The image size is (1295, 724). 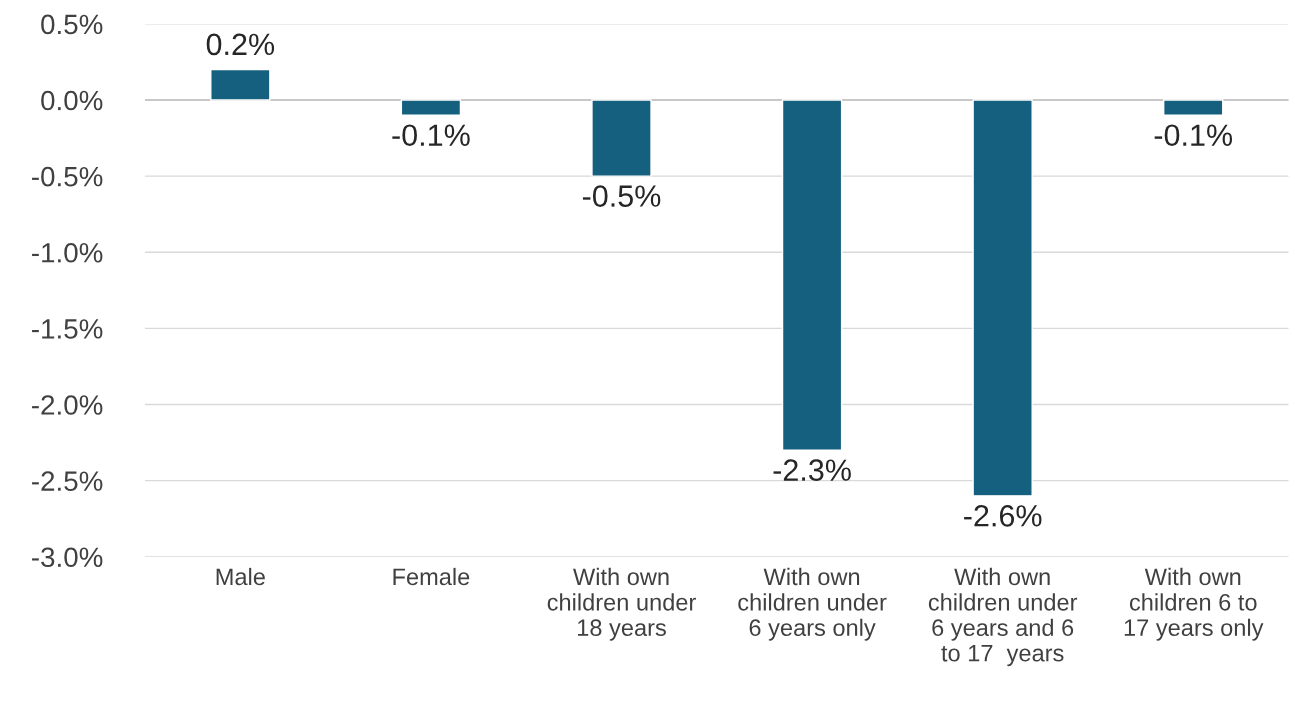 What do you see at coordinates (1003, 516) in the screenshot?
I see `data-label: -2.6%` at bounding box center [1003, 516].